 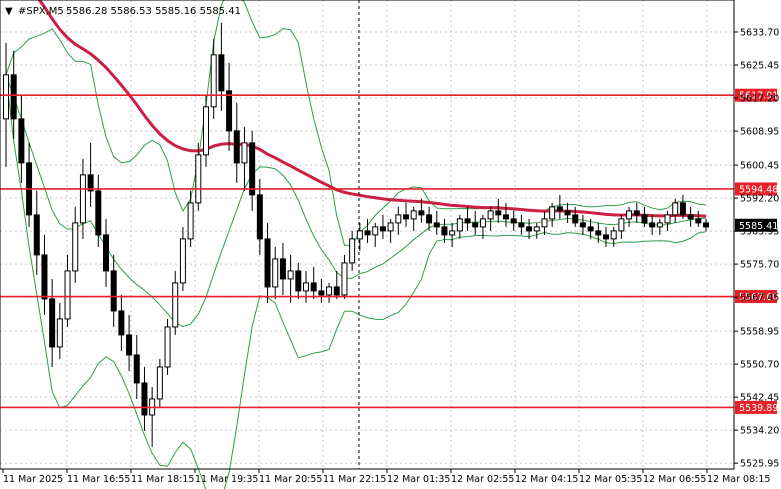 I want to click on x-tick-label: 12 Mar 06:55, so click(x=674, y=479).